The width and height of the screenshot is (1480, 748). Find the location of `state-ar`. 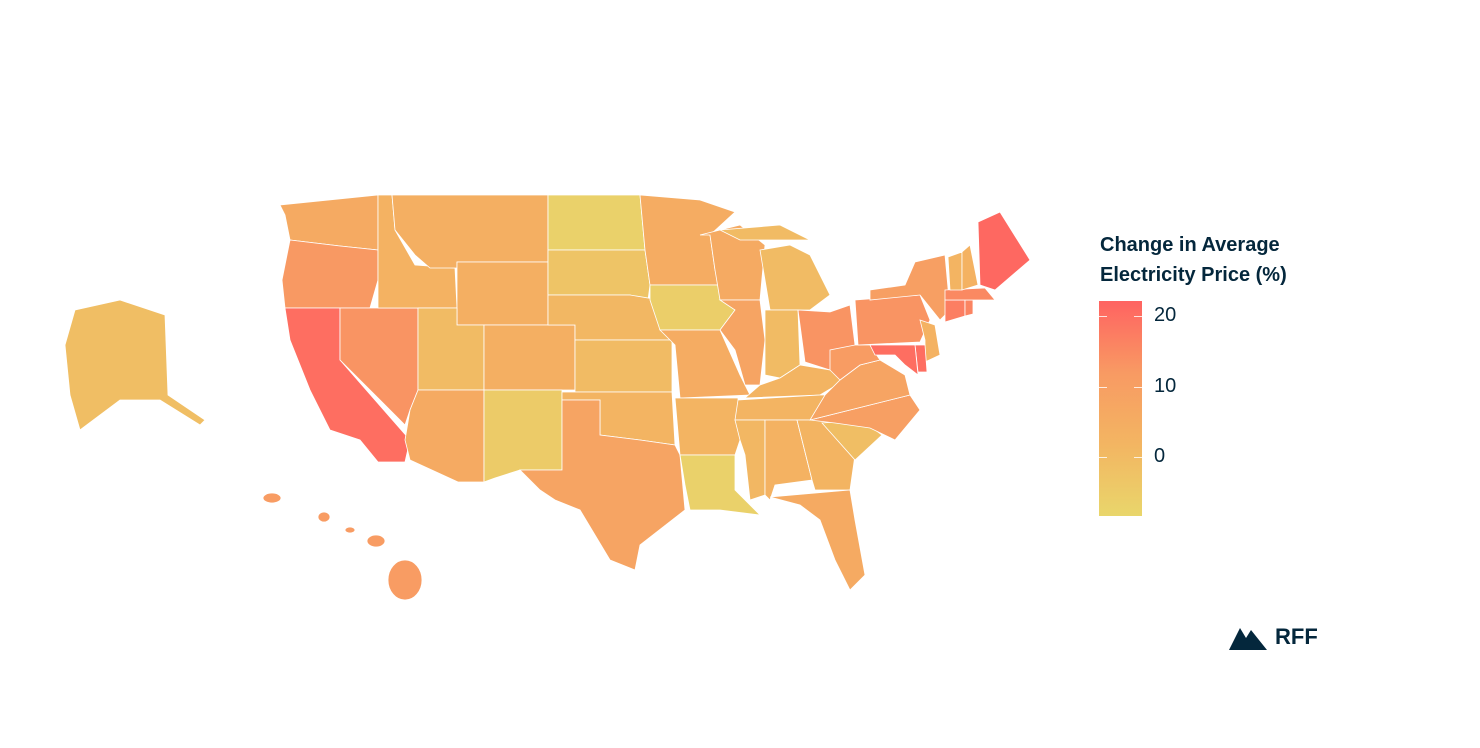

state-ar is located at coordinates (707, 426).